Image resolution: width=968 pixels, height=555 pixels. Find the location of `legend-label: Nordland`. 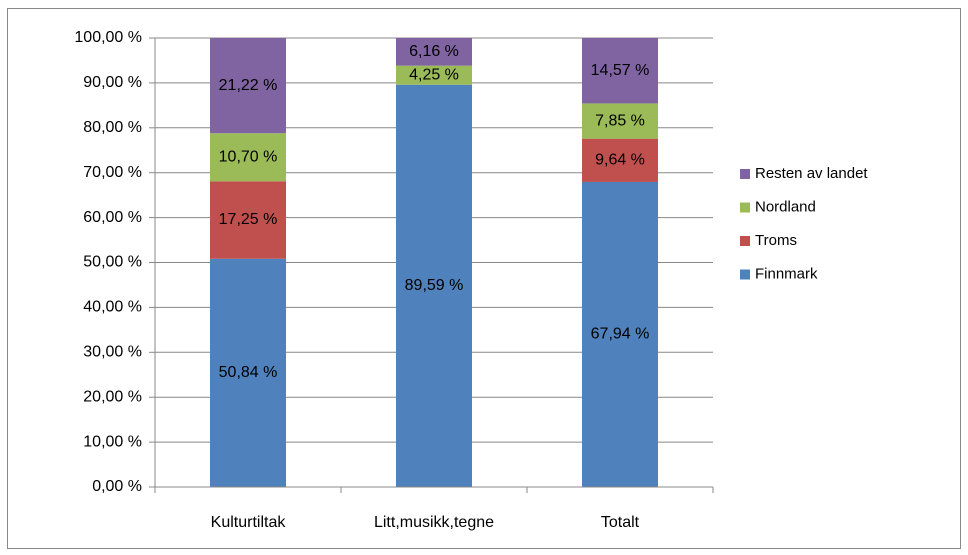

legend-label: Nordland is located at coordinates (785, 206).